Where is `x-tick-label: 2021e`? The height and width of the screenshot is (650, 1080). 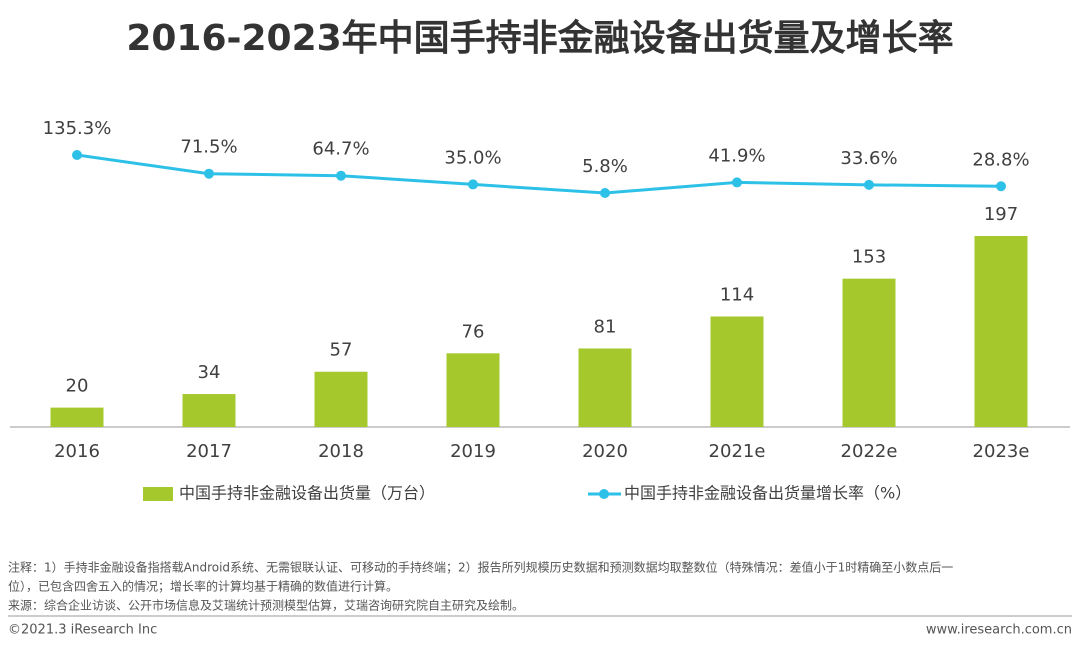 x-tick-label: 2021e is located at coordinates (737, 451).